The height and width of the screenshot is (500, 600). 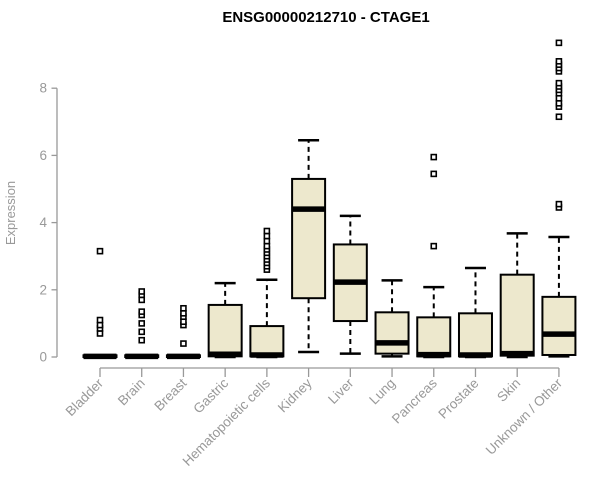 I want to click on y-tick-label-0: 0, so click(x=43, y=357).